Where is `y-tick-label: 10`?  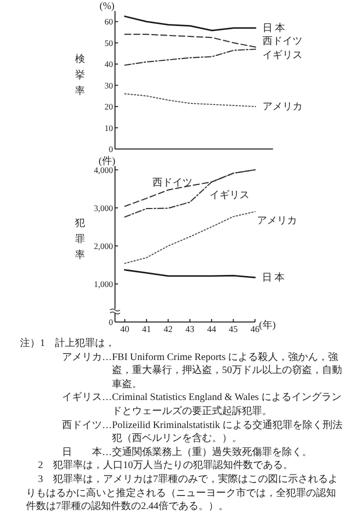
y-tick-label: 10 is located at coordinates (108, 127).